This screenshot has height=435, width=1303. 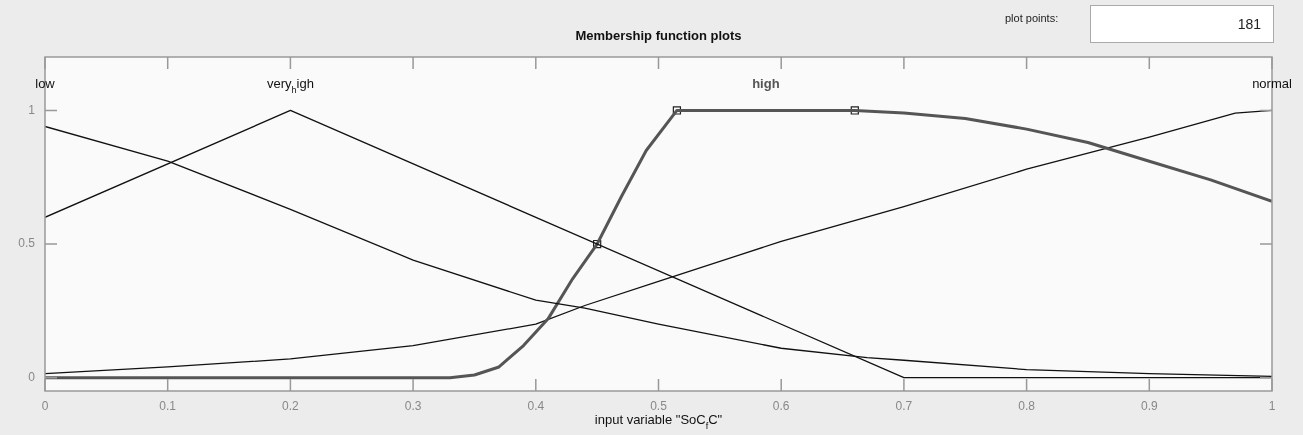 I want to click on x-tick-label: 0.3, so click(x=413, y=405).